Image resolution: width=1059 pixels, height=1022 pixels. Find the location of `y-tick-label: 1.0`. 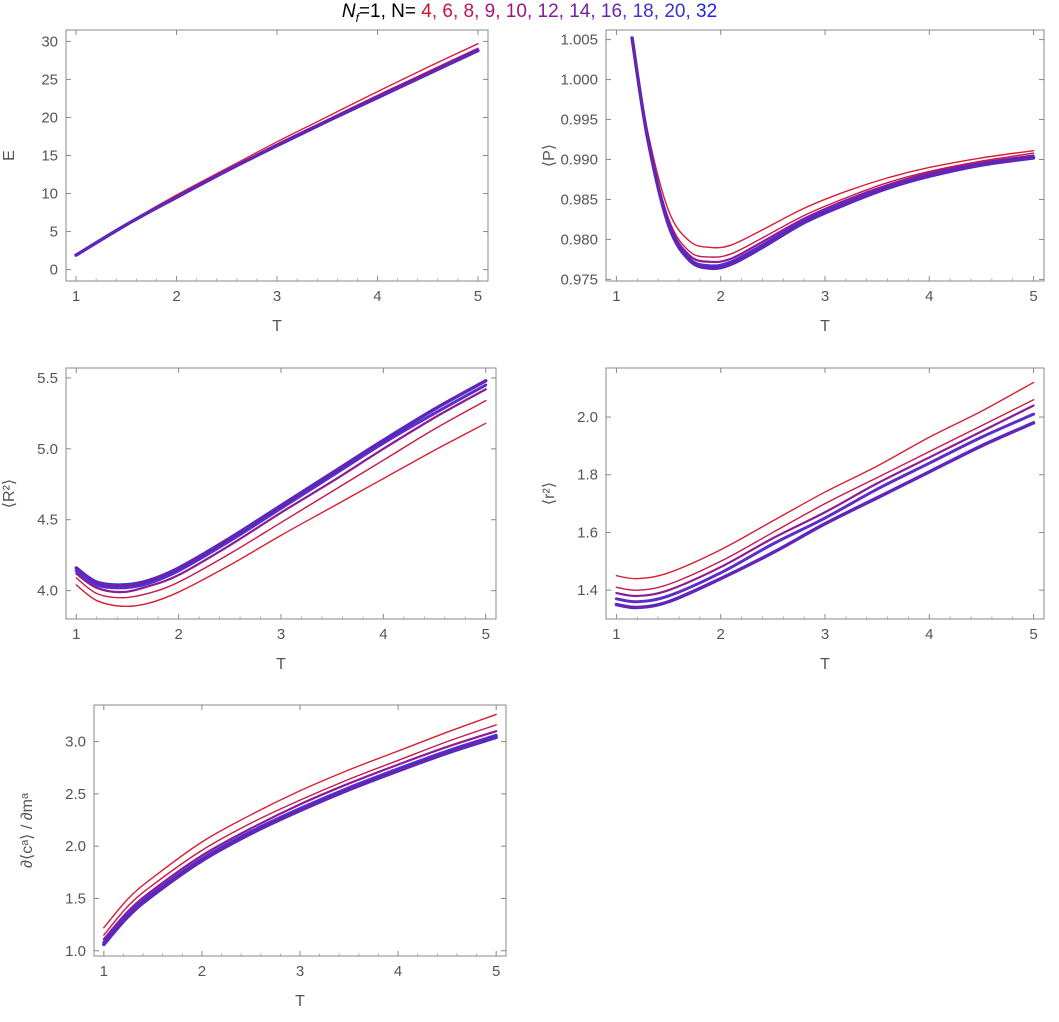

y-tick-label: 1.0 is located at coordinates (75, 951).